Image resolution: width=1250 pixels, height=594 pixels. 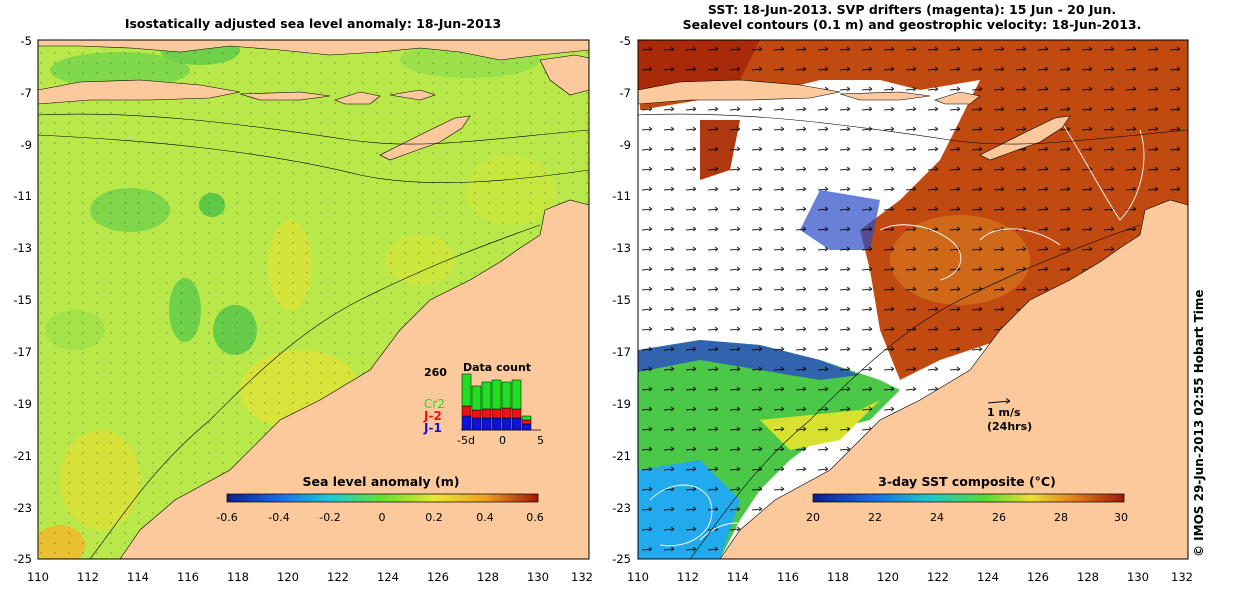 I want to click on left-x-tick: 112, so click(x=88, y=577).